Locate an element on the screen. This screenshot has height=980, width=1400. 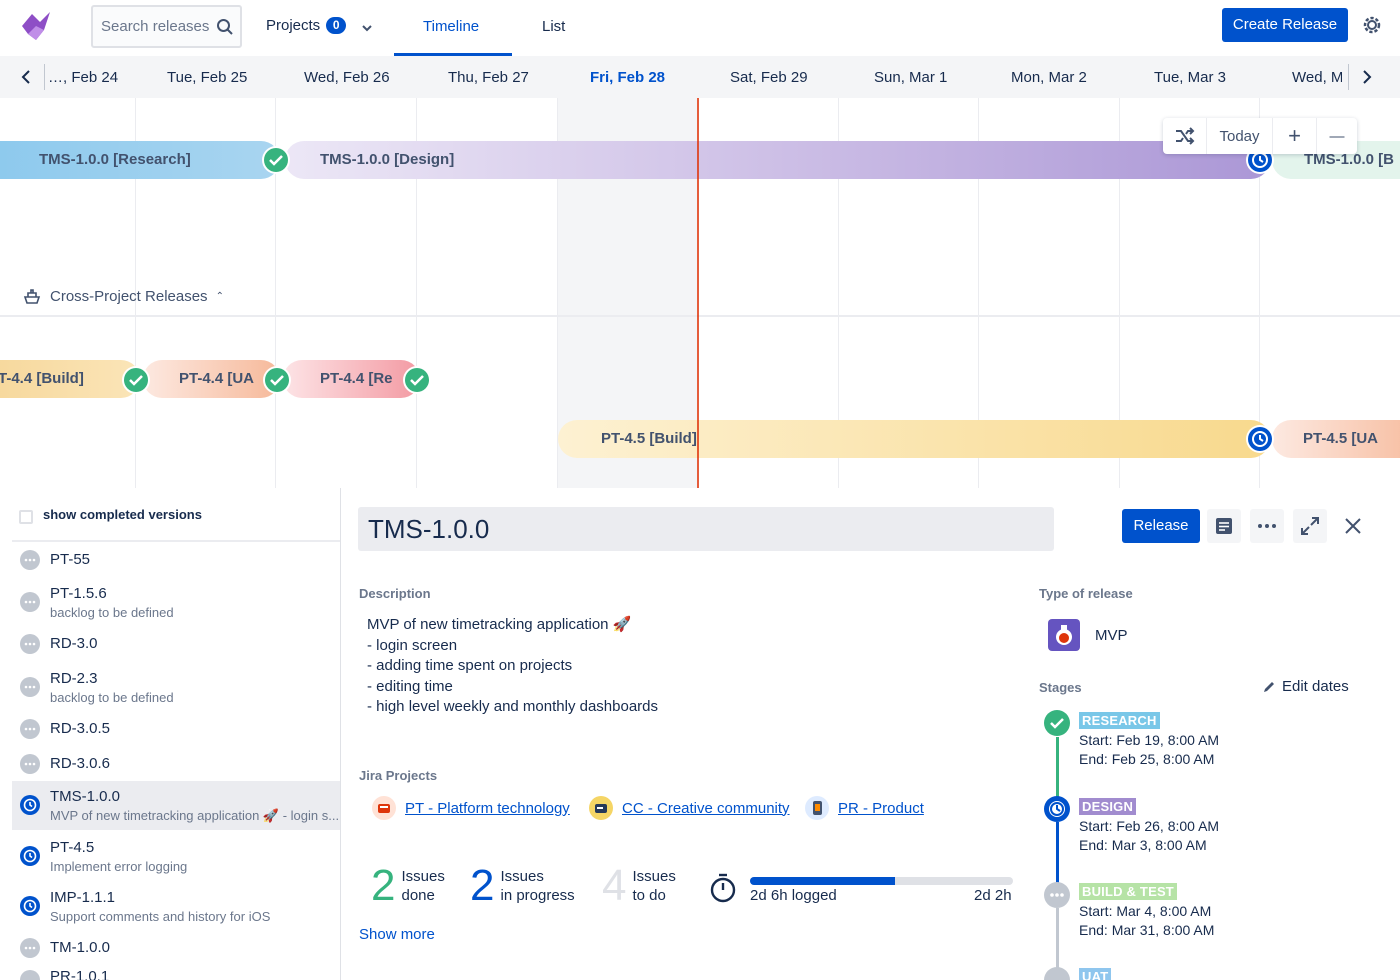
stopwatch-icon is located at coordinates (723, 888).